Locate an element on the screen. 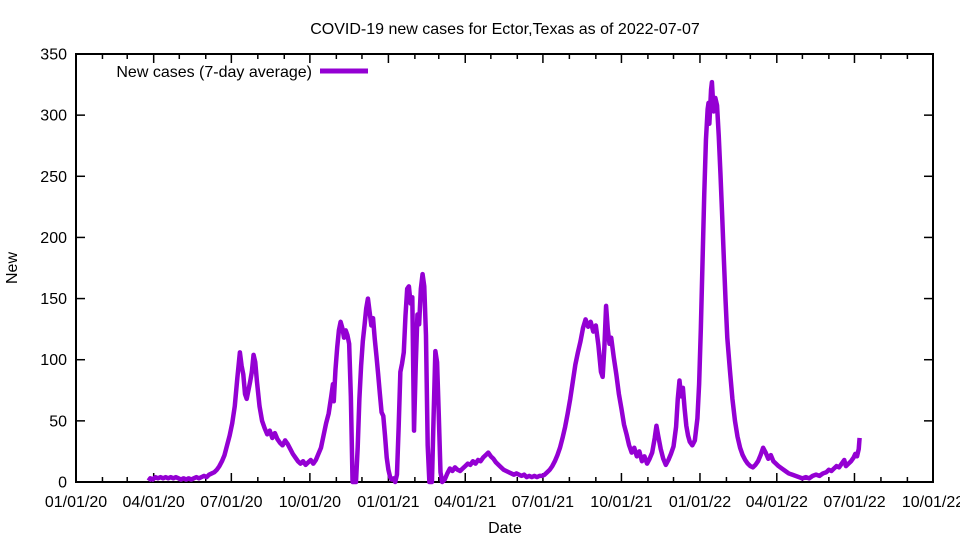 Image resolution: width=960 pixels, height=540 pixels. x-tick-label: 07/01/21 is located at coordinates (543, 502).